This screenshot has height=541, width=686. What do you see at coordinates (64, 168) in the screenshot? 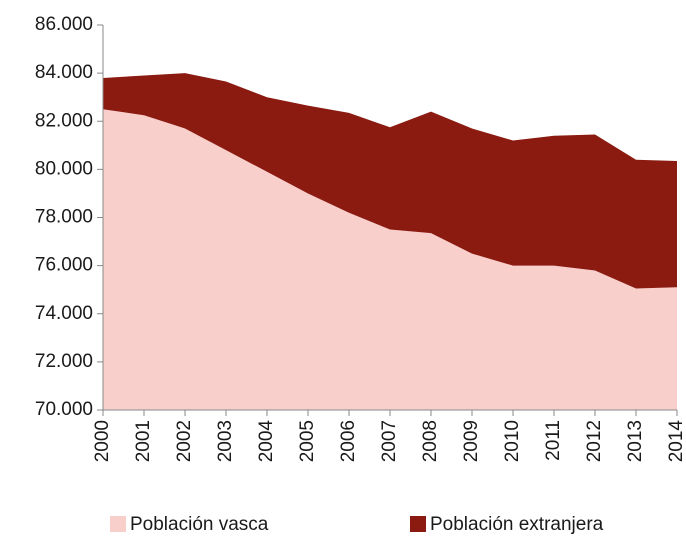
I see `y-tick-label: 80.000` at bounding box center [64, 168].